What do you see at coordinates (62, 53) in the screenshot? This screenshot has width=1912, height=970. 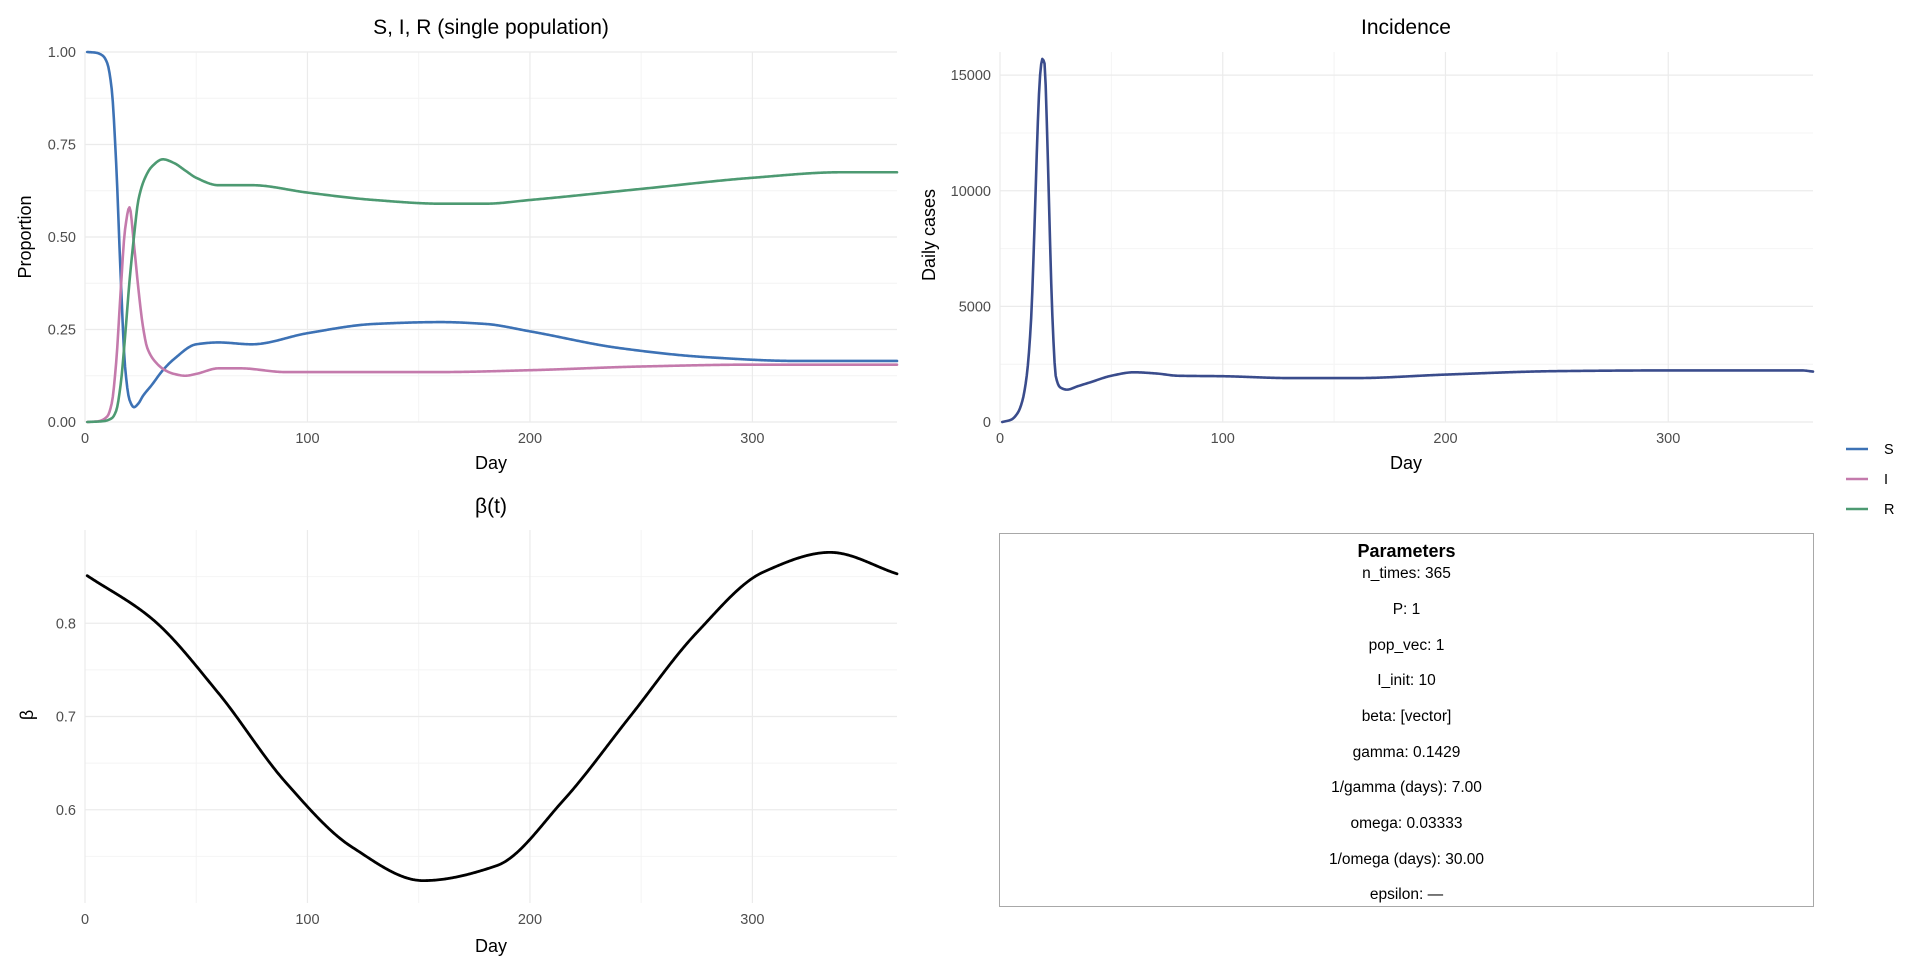 I see `y-tick-label: 1.00` at bounding box center [62, 53].